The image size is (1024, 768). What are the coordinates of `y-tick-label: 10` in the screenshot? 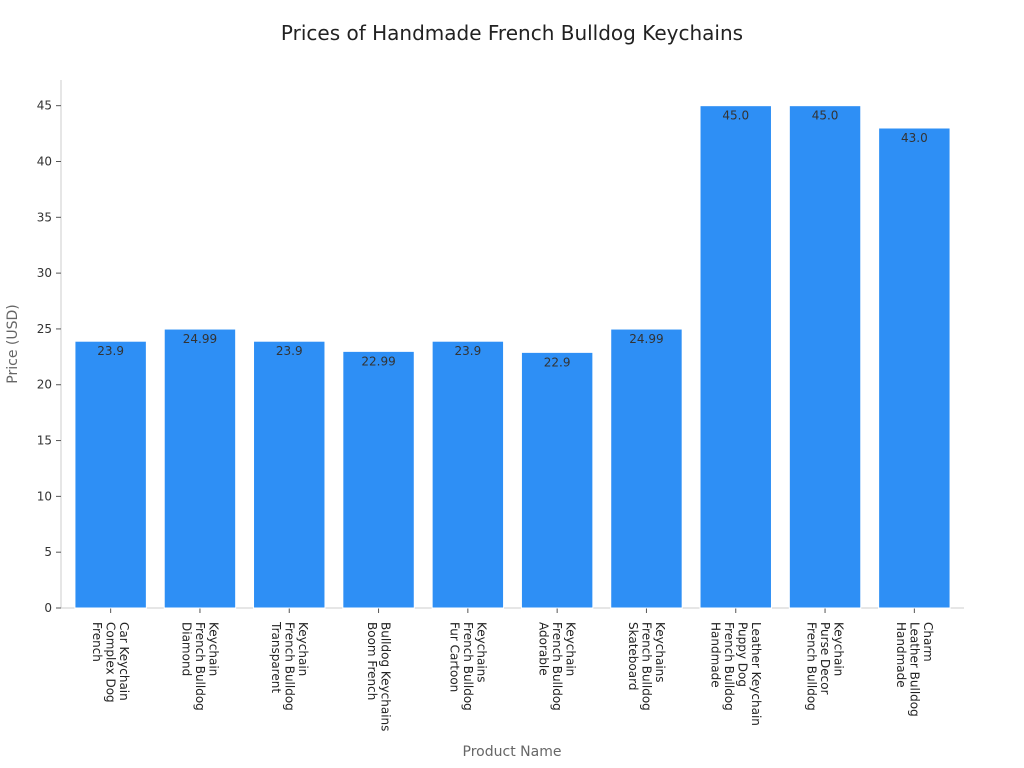 It's located at (44, 496).